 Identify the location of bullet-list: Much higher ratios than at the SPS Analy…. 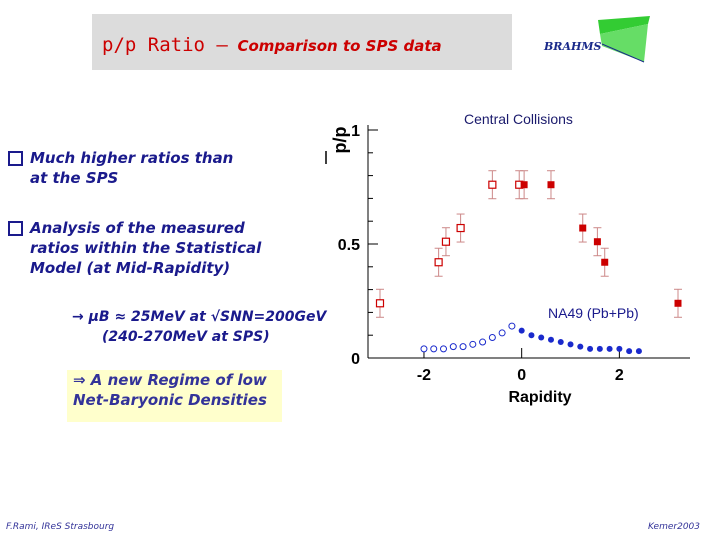
(173, 228).